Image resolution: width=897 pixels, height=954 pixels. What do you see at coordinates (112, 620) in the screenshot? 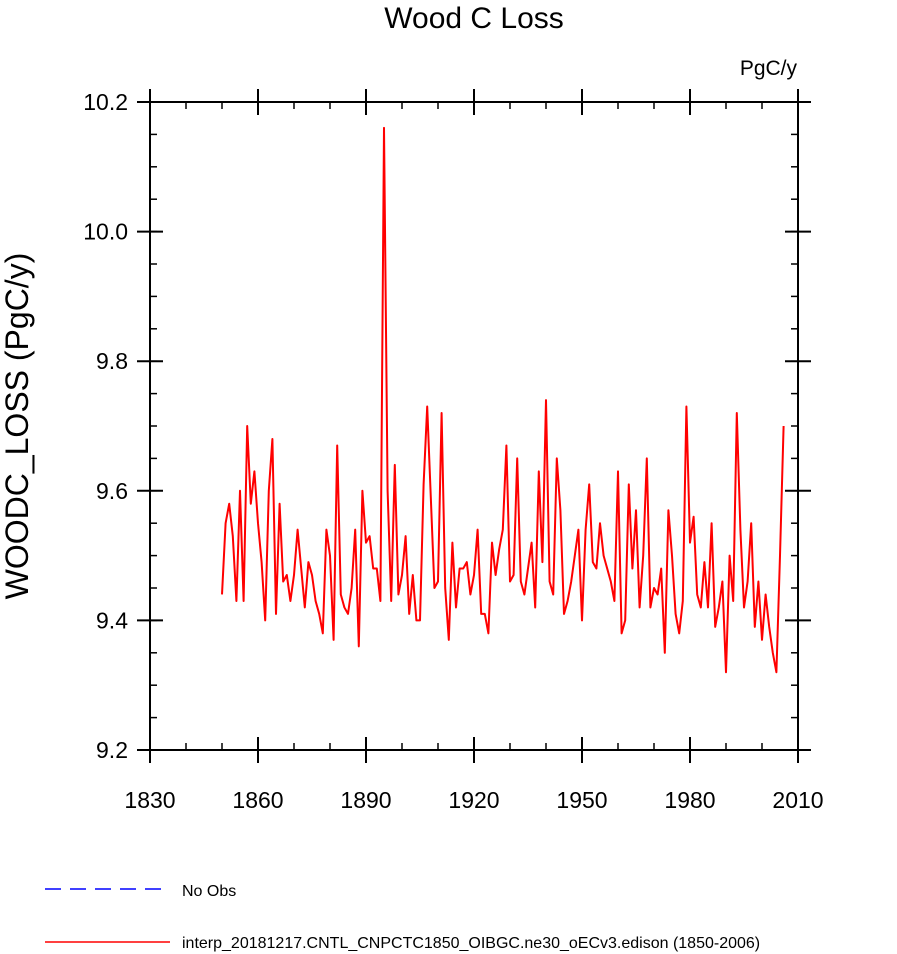
I see `y-tick-label: 9.4` at bounding box center [112, 620].